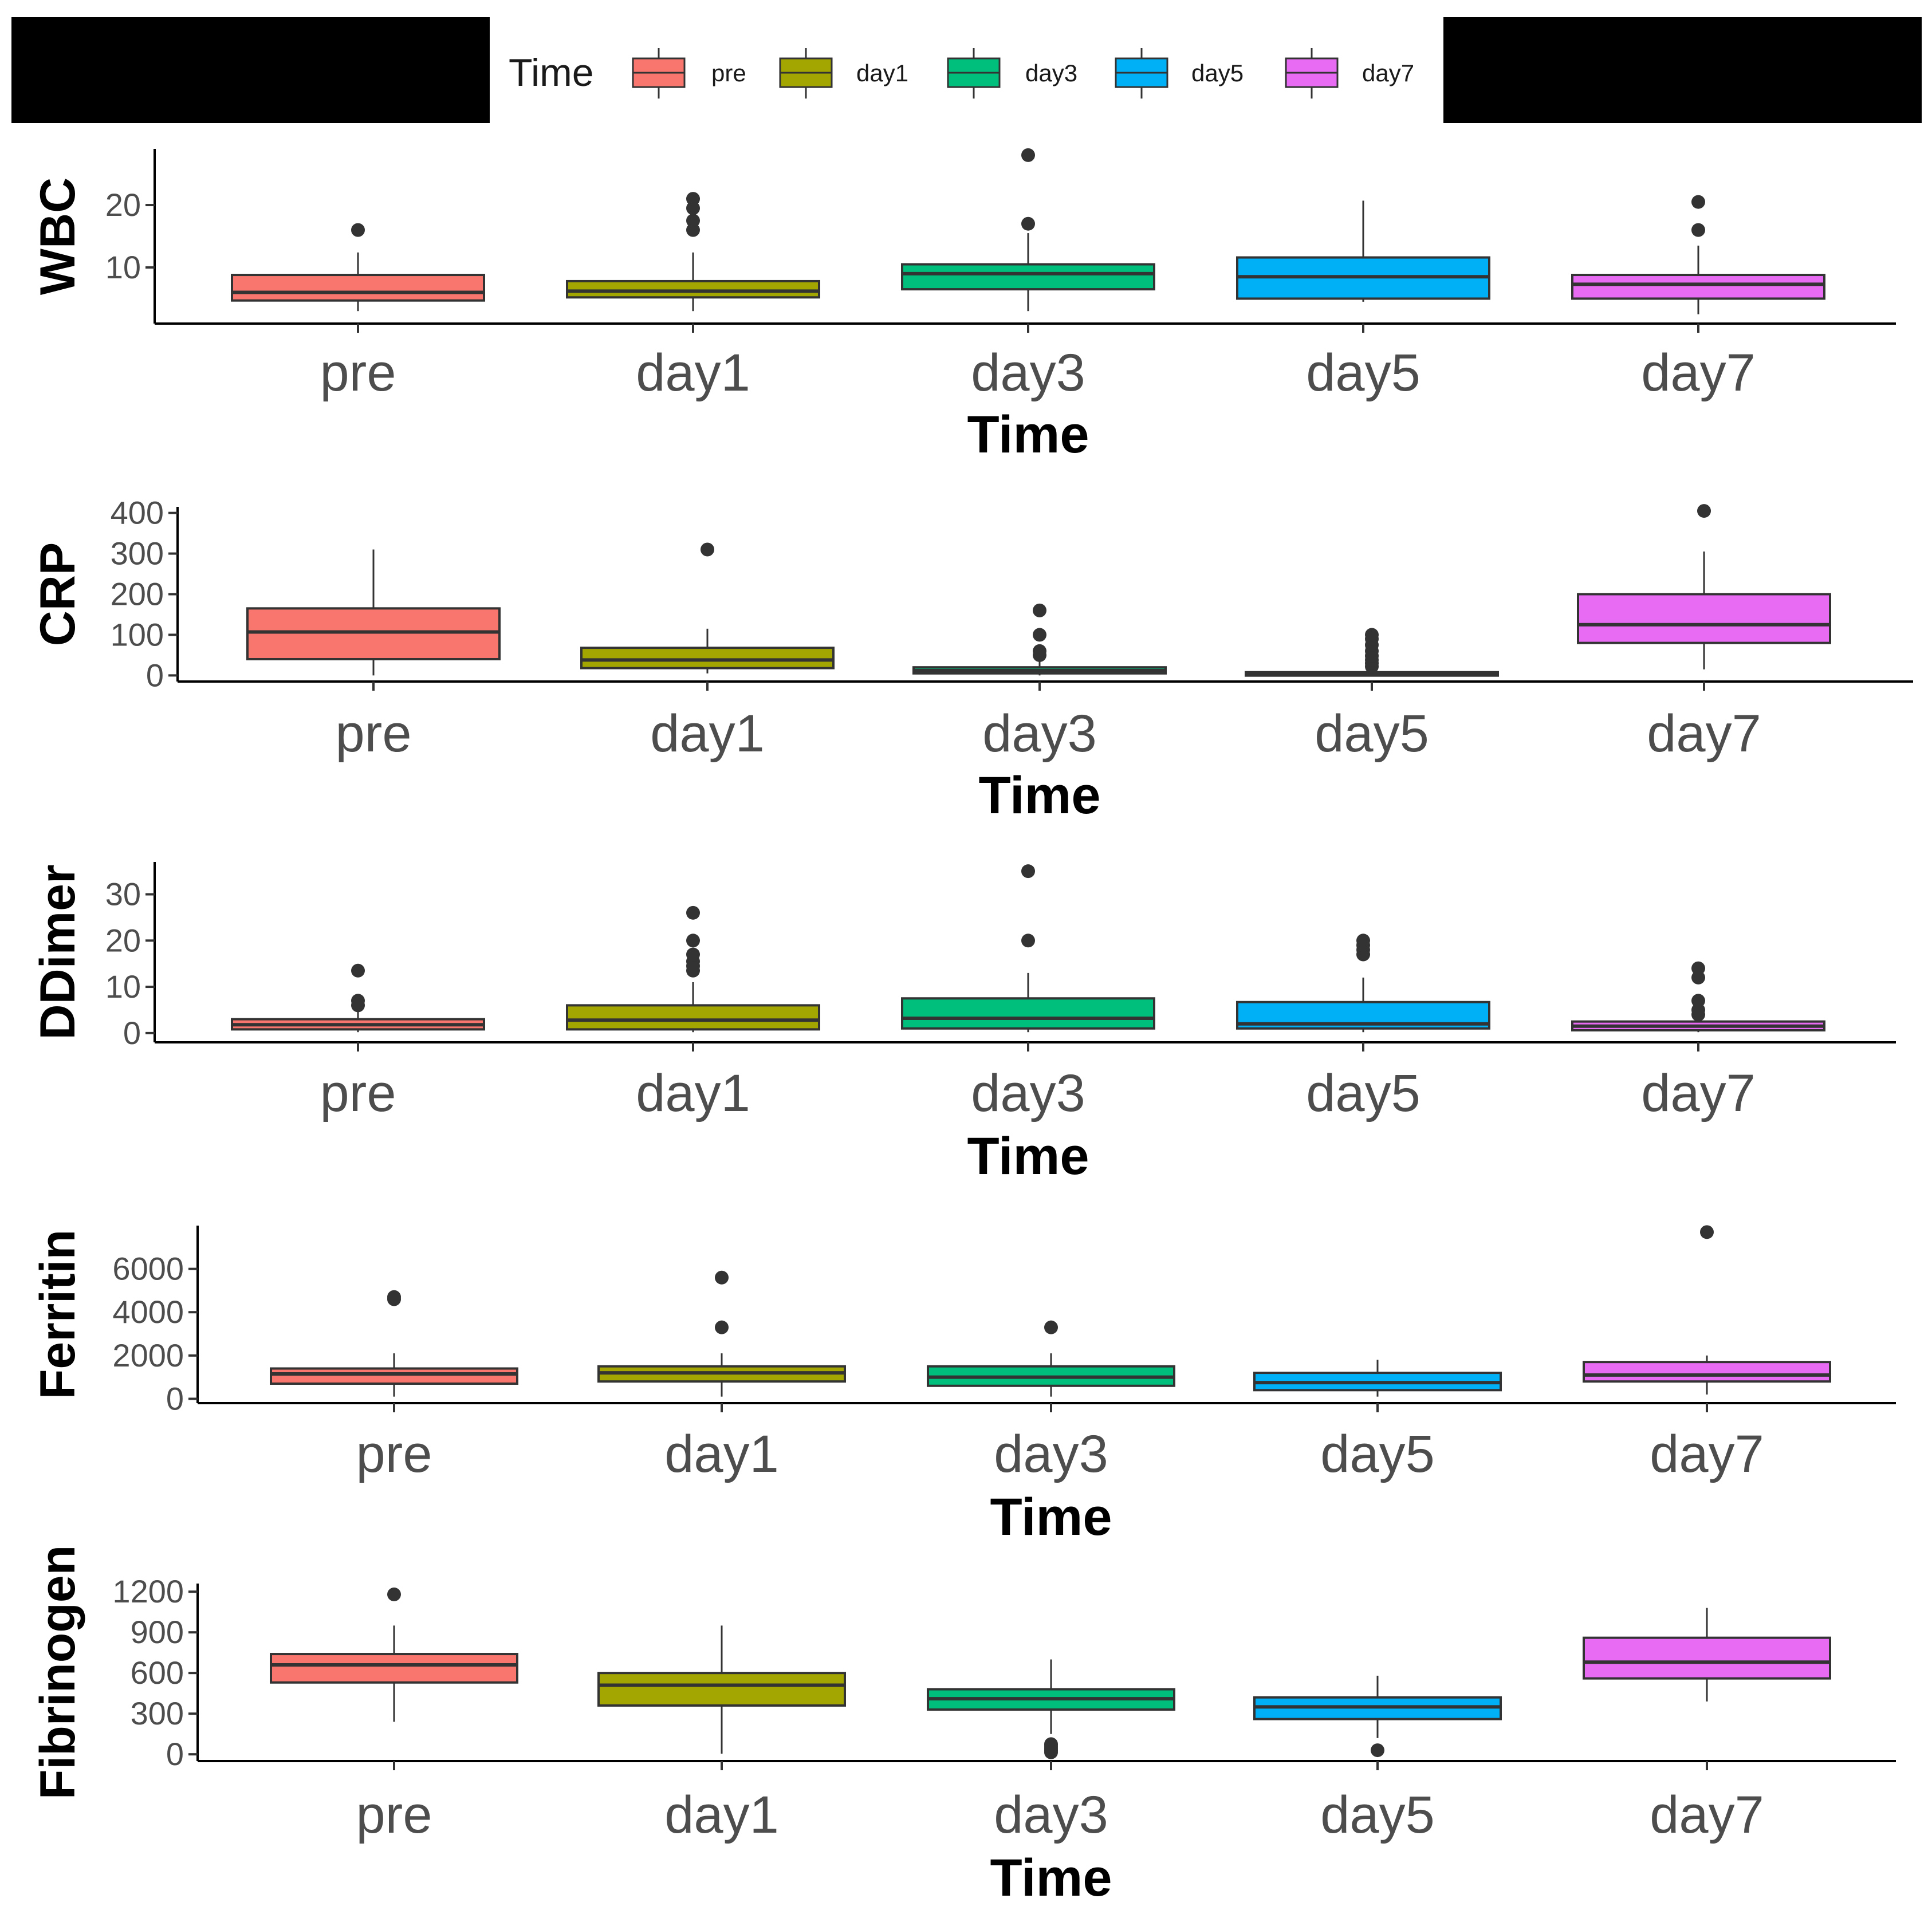 The height and width of the screenshot is (1914, 1932). I want to click on ddimer-pre-x-tick-label: pre, so click(358, 1093).